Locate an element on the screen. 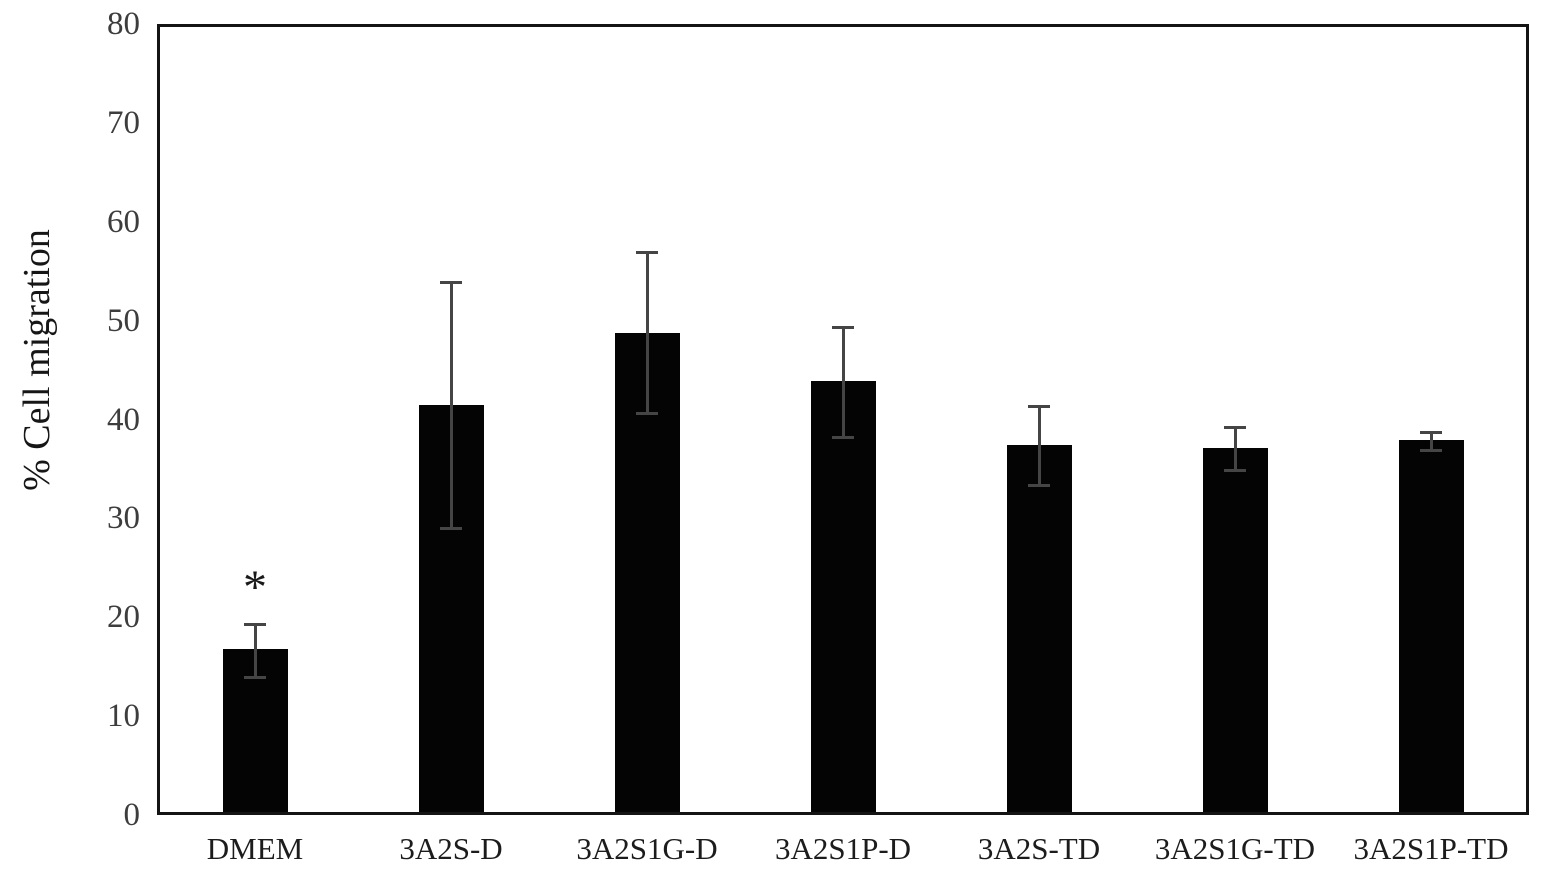 The image size is (1542, 875). y-tick-label-40: 40 is located at coordinates (123, 419).